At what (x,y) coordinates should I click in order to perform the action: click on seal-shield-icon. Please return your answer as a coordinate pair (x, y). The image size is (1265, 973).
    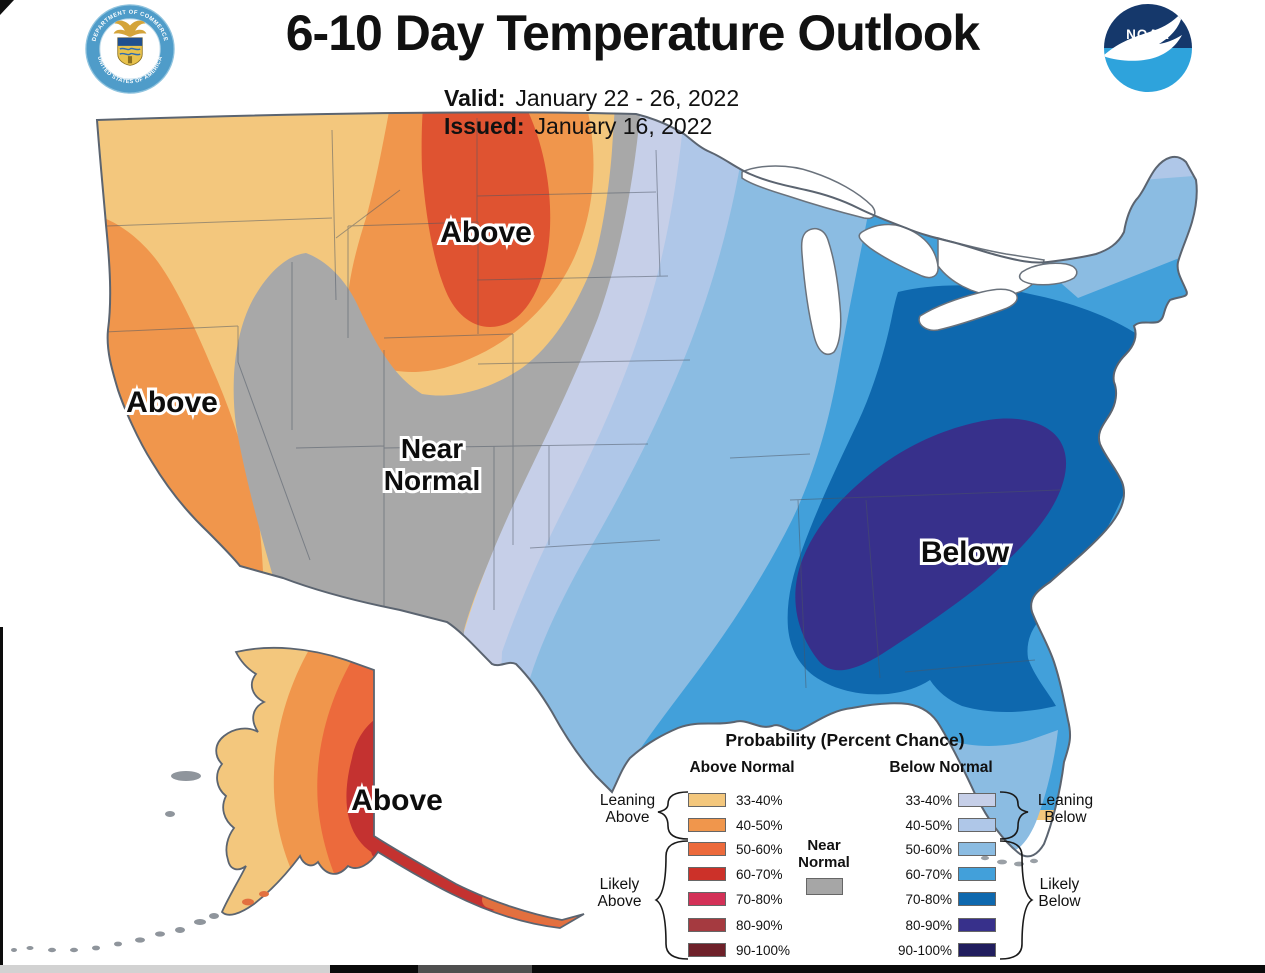
    Looking at the image, I should click on (130, 51).